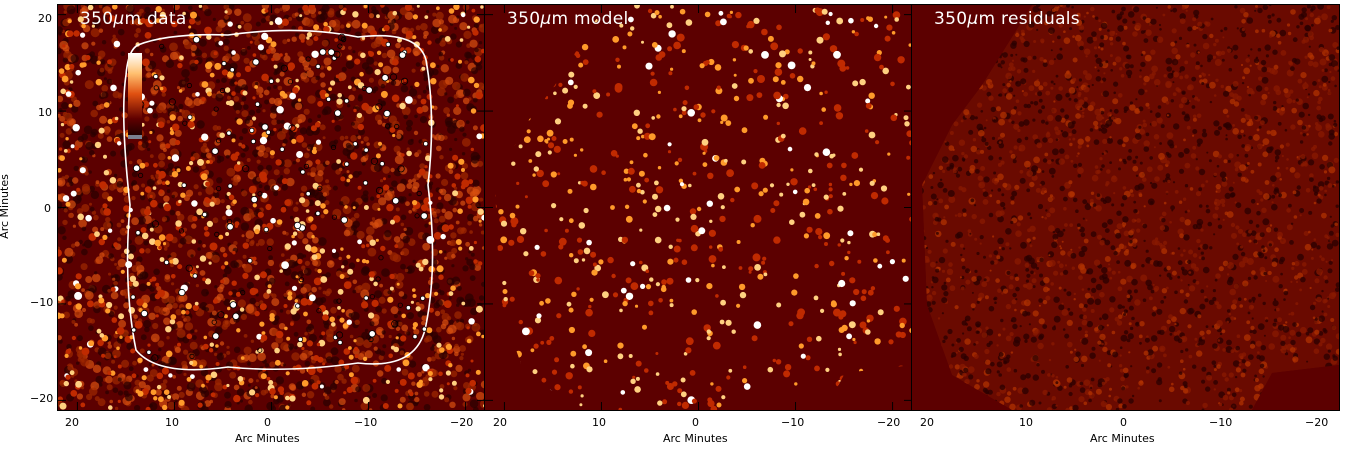 Image resolution: width=1352 pixels, height=451 pixels. What do you see at coordinates (42, 398) in the screenshot?
I see `y-tick-label: −20` at bounding box center [42, 398].